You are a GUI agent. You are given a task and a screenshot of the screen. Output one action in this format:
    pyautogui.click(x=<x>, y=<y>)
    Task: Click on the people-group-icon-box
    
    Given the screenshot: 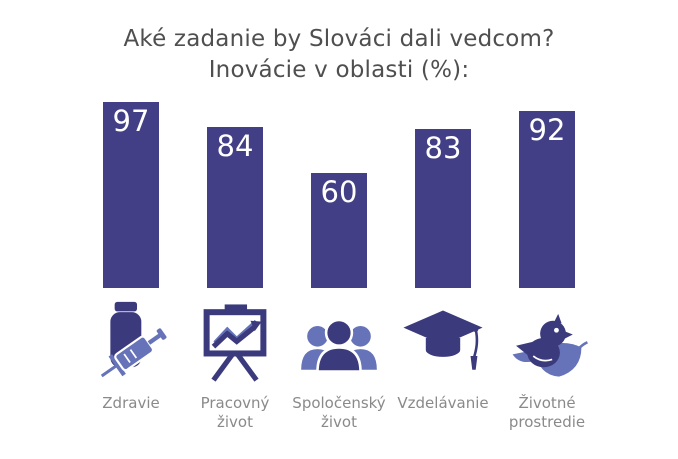 What is the action you would take?
    pyautogui.click(x=339, y=344)
    